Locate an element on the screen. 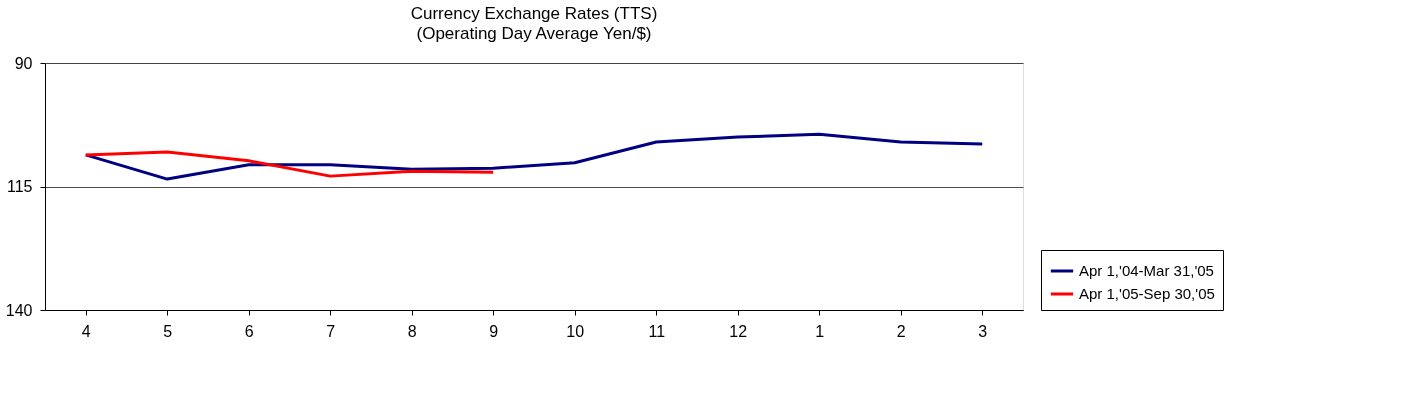 The height and width of the screenshot is (411, 1408). x-tick-label: 6 is located at coordinates (249, 331).